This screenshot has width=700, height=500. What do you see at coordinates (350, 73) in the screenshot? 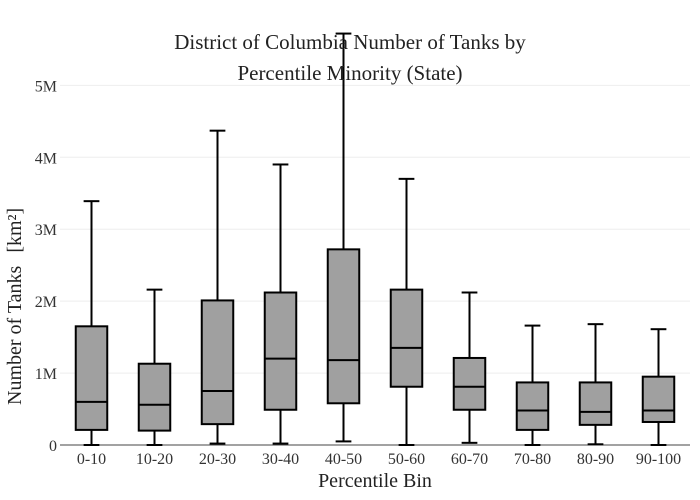
I see `chart-title-line-2: Percentile Minority (State)` at bounding box center [350, 73].